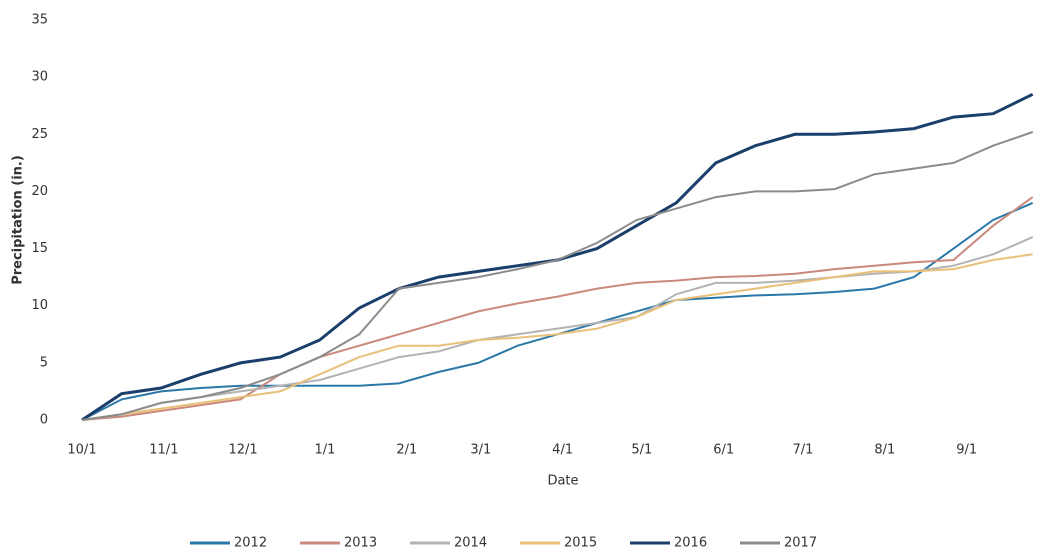 This screenshot has width=1041, height=552. Describe the element at coordinates (44, 362) in the screenshot. I see `y-tick-label: 5` at that location.